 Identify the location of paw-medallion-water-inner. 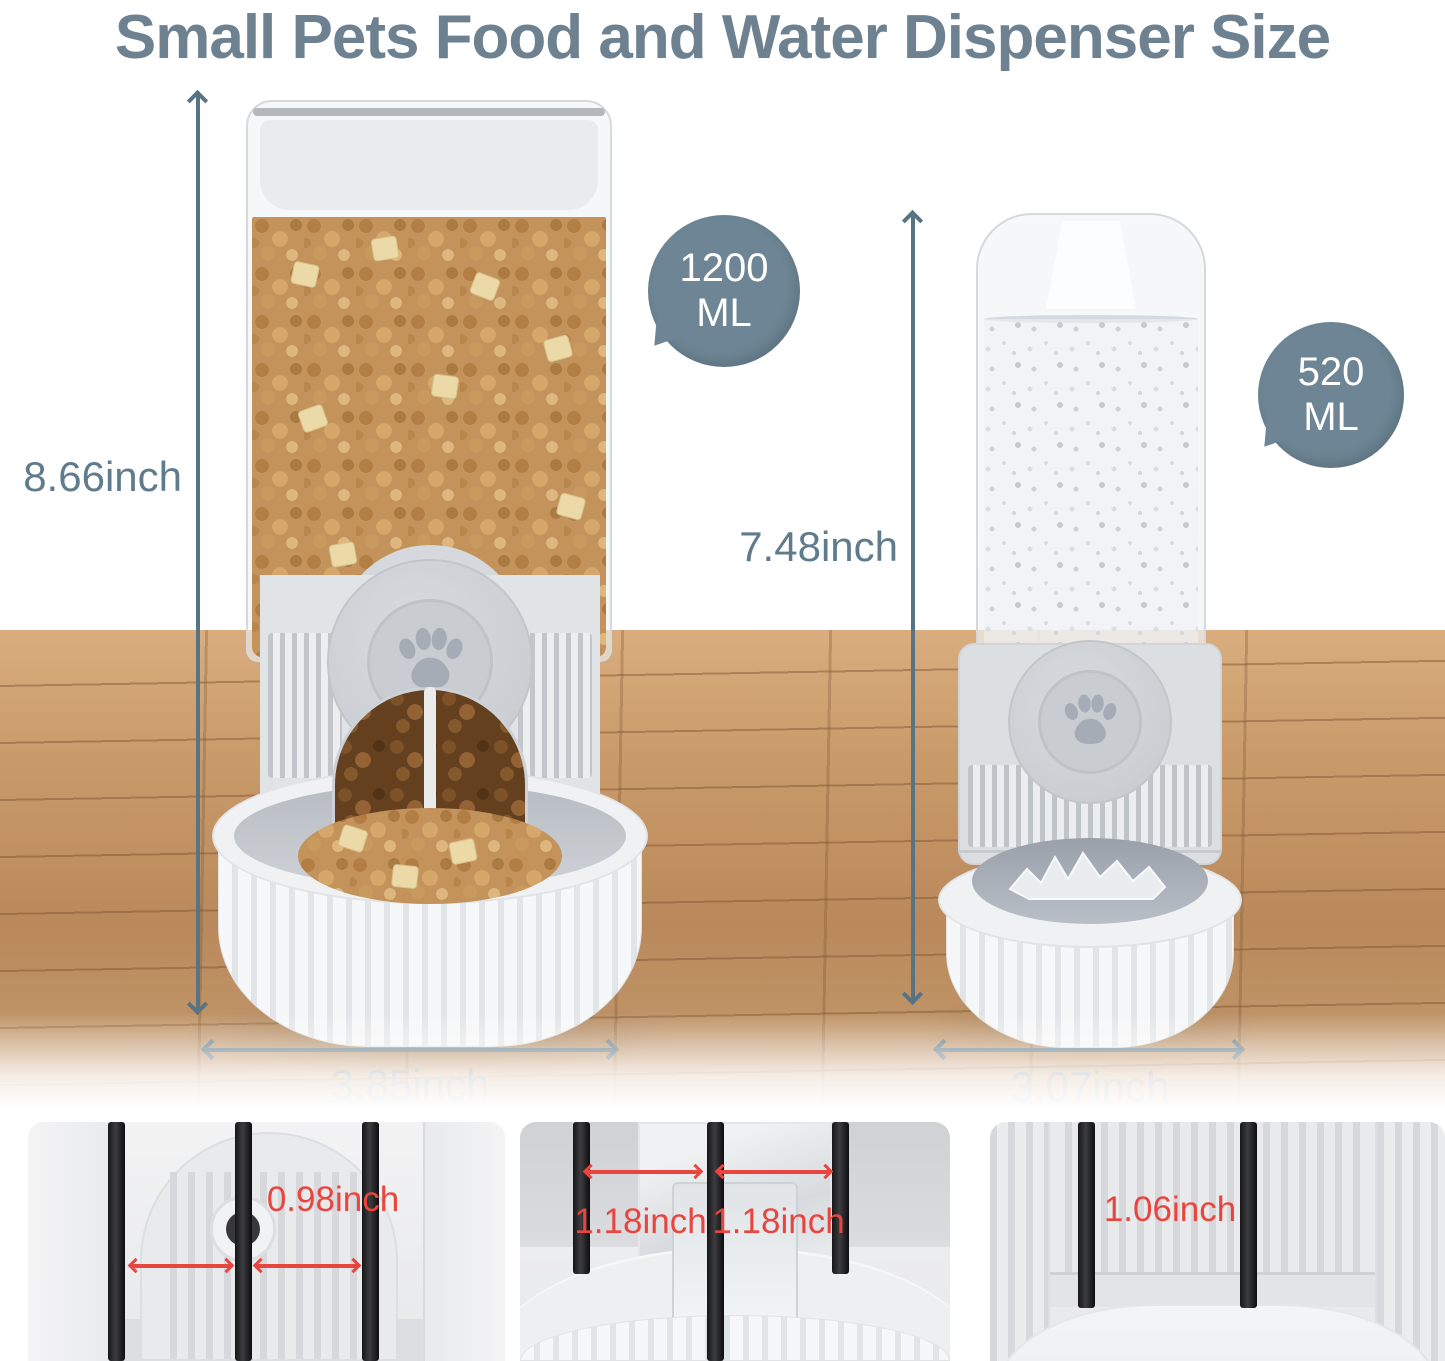
(1090, 722).